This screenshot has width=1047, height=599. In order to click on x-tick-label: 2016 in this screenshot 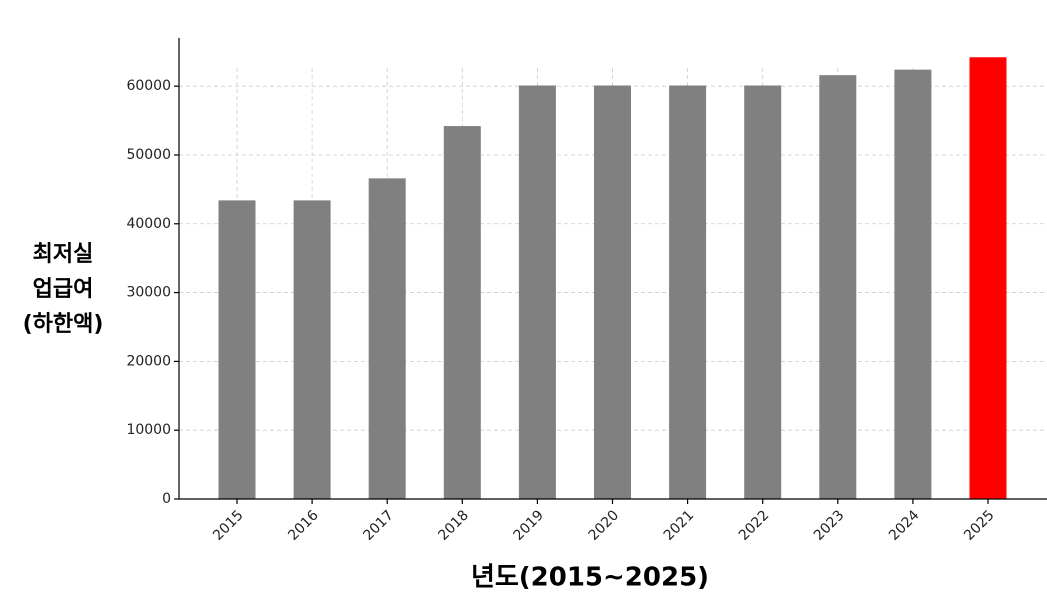, I will do `click(303, 525)`.